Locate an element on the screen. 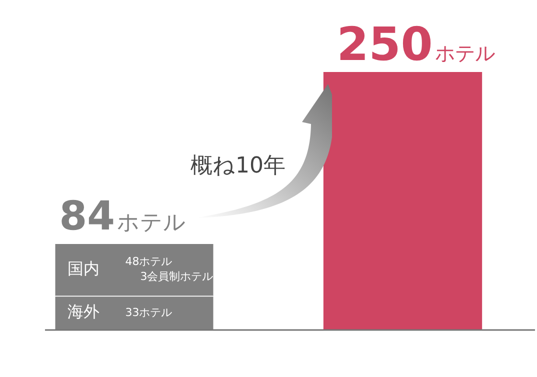 This screenshot has height=377, width=537. annotation: 3会員制ホテル is located at coordinates (177, 276).